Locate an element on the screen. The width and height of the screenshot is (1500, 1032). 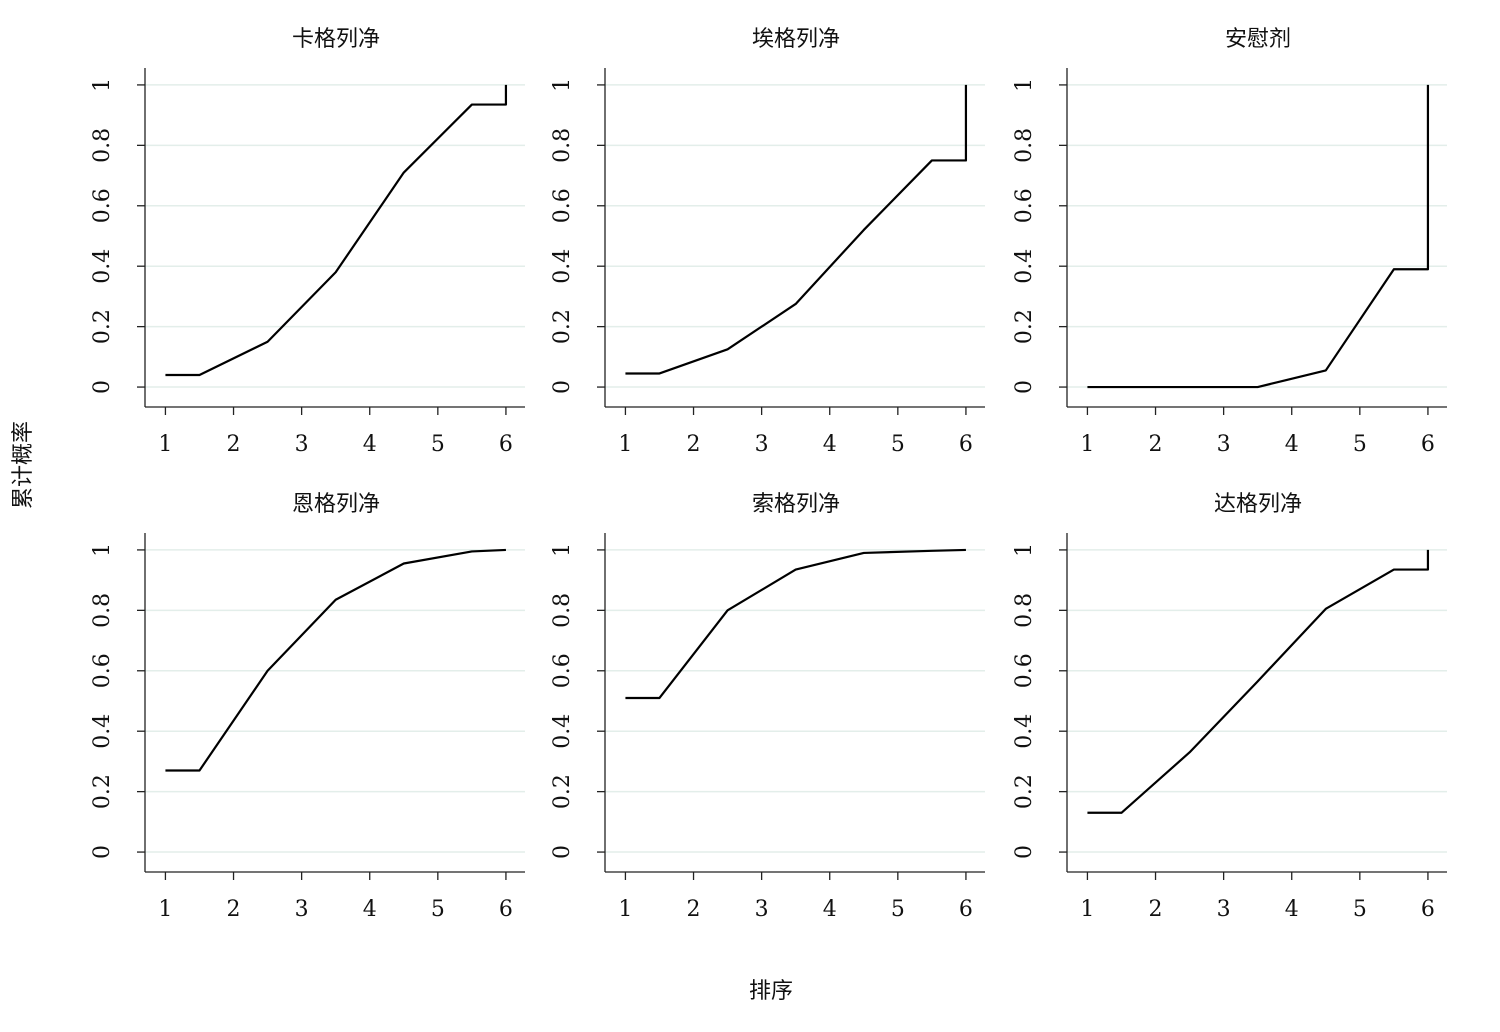
subplot: 卡格列净 0 0.2 0.4 0.6 0.8 1 1 2 3 4 5 6 is located at coordinates (307, 242).